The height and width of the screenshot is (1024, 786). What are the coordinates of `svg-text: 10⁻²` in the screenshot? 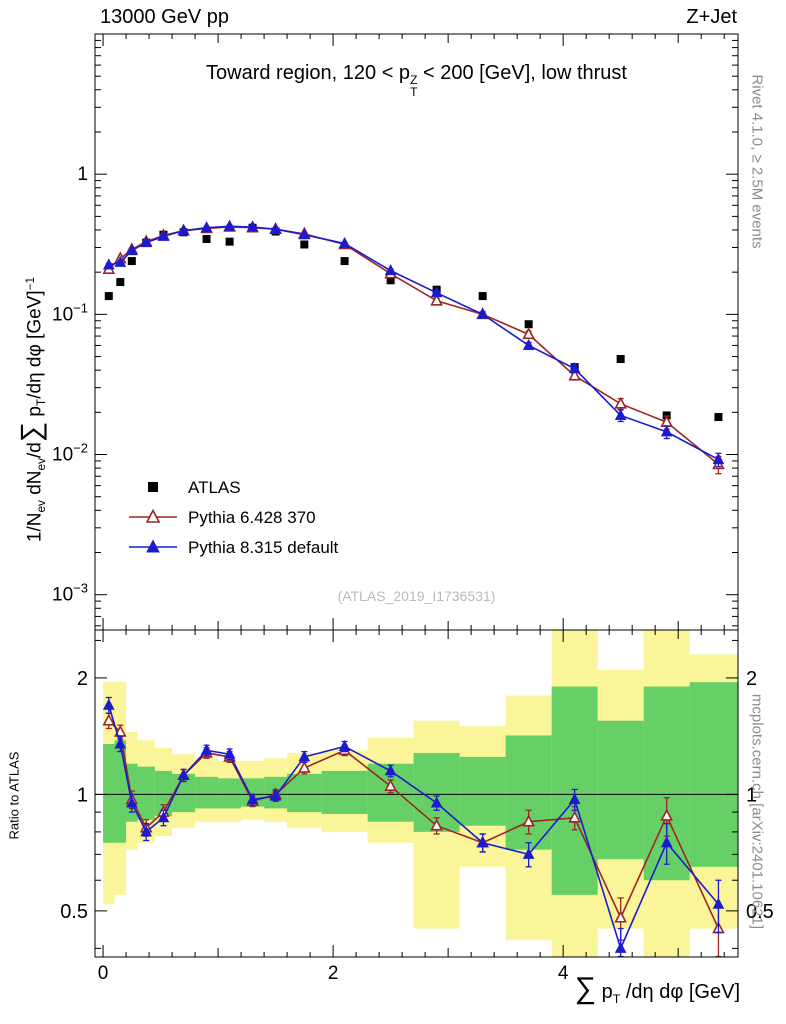 It's located at (70, 453).